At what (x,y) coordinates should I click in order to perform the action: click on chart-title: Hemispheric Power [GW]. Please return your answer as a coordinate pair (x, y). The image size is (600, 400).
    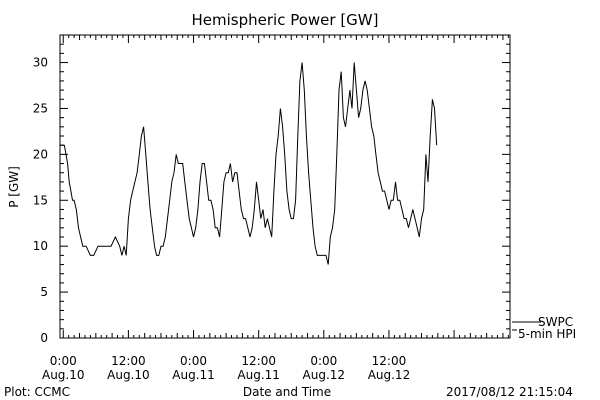
    Looking at the image, I should click on (285, 20).